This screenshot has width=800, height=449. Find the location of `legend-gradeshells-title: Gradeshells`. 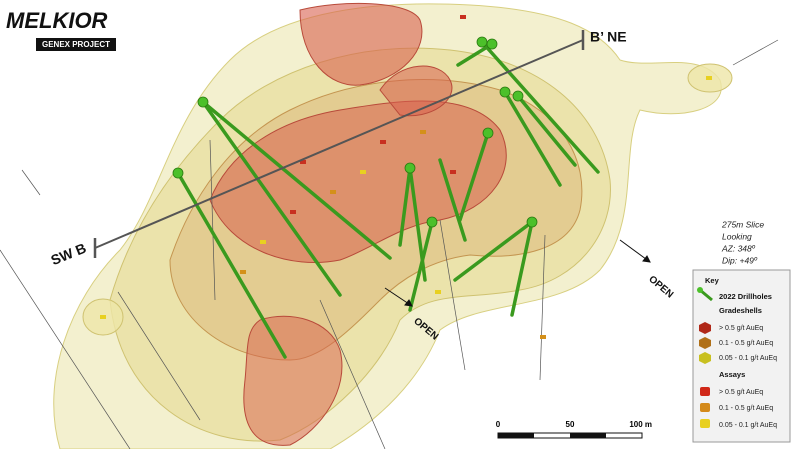

legend-gradeshells-title: Gradeshells is located at coordinates (740, 310).